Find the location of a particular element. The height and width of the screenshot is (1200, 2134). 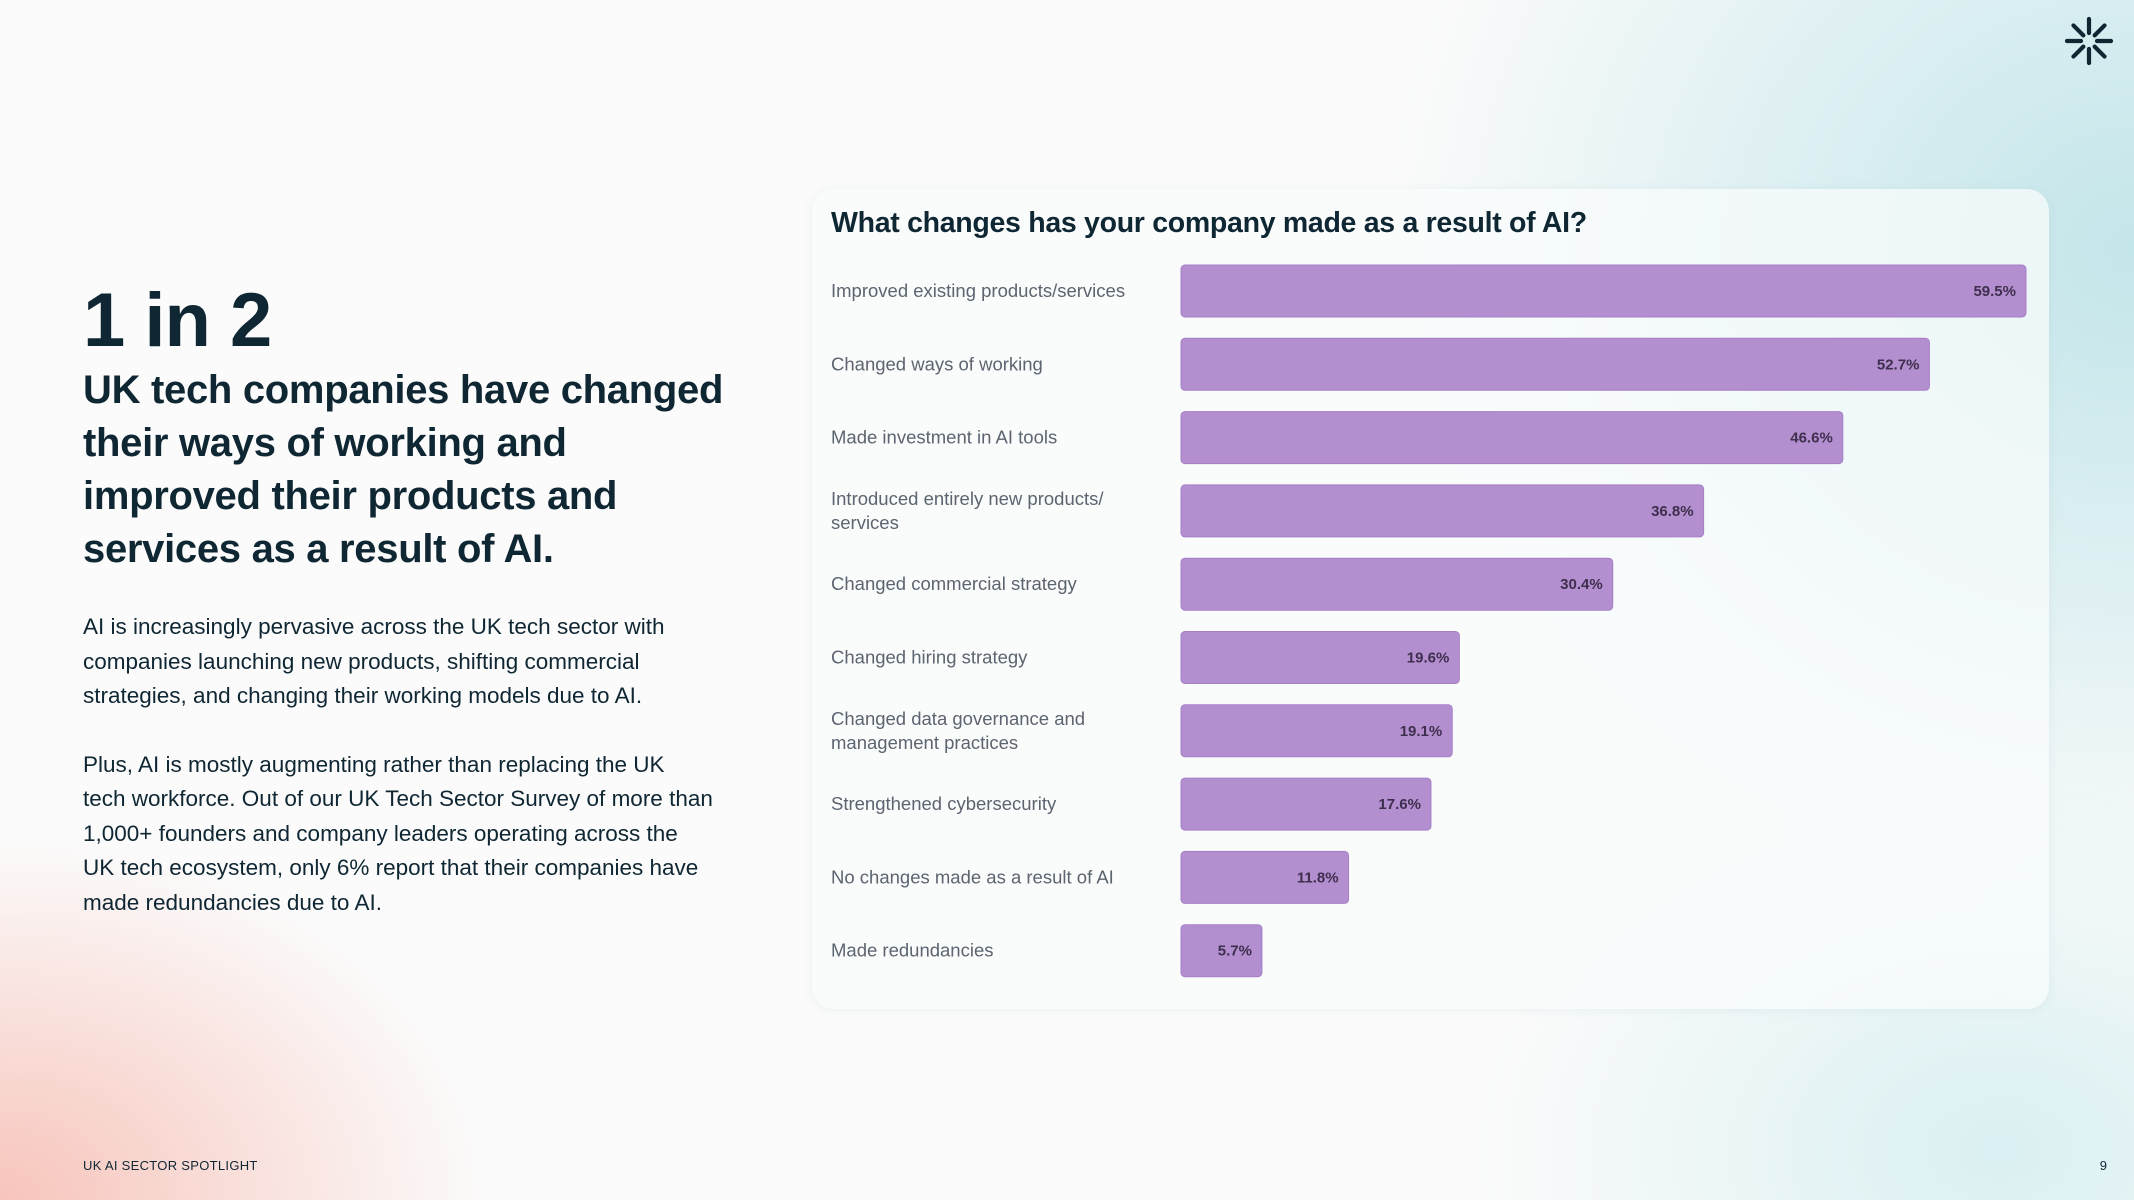

category-label: Made investment in AI tools is located at coordinates (944, 437).